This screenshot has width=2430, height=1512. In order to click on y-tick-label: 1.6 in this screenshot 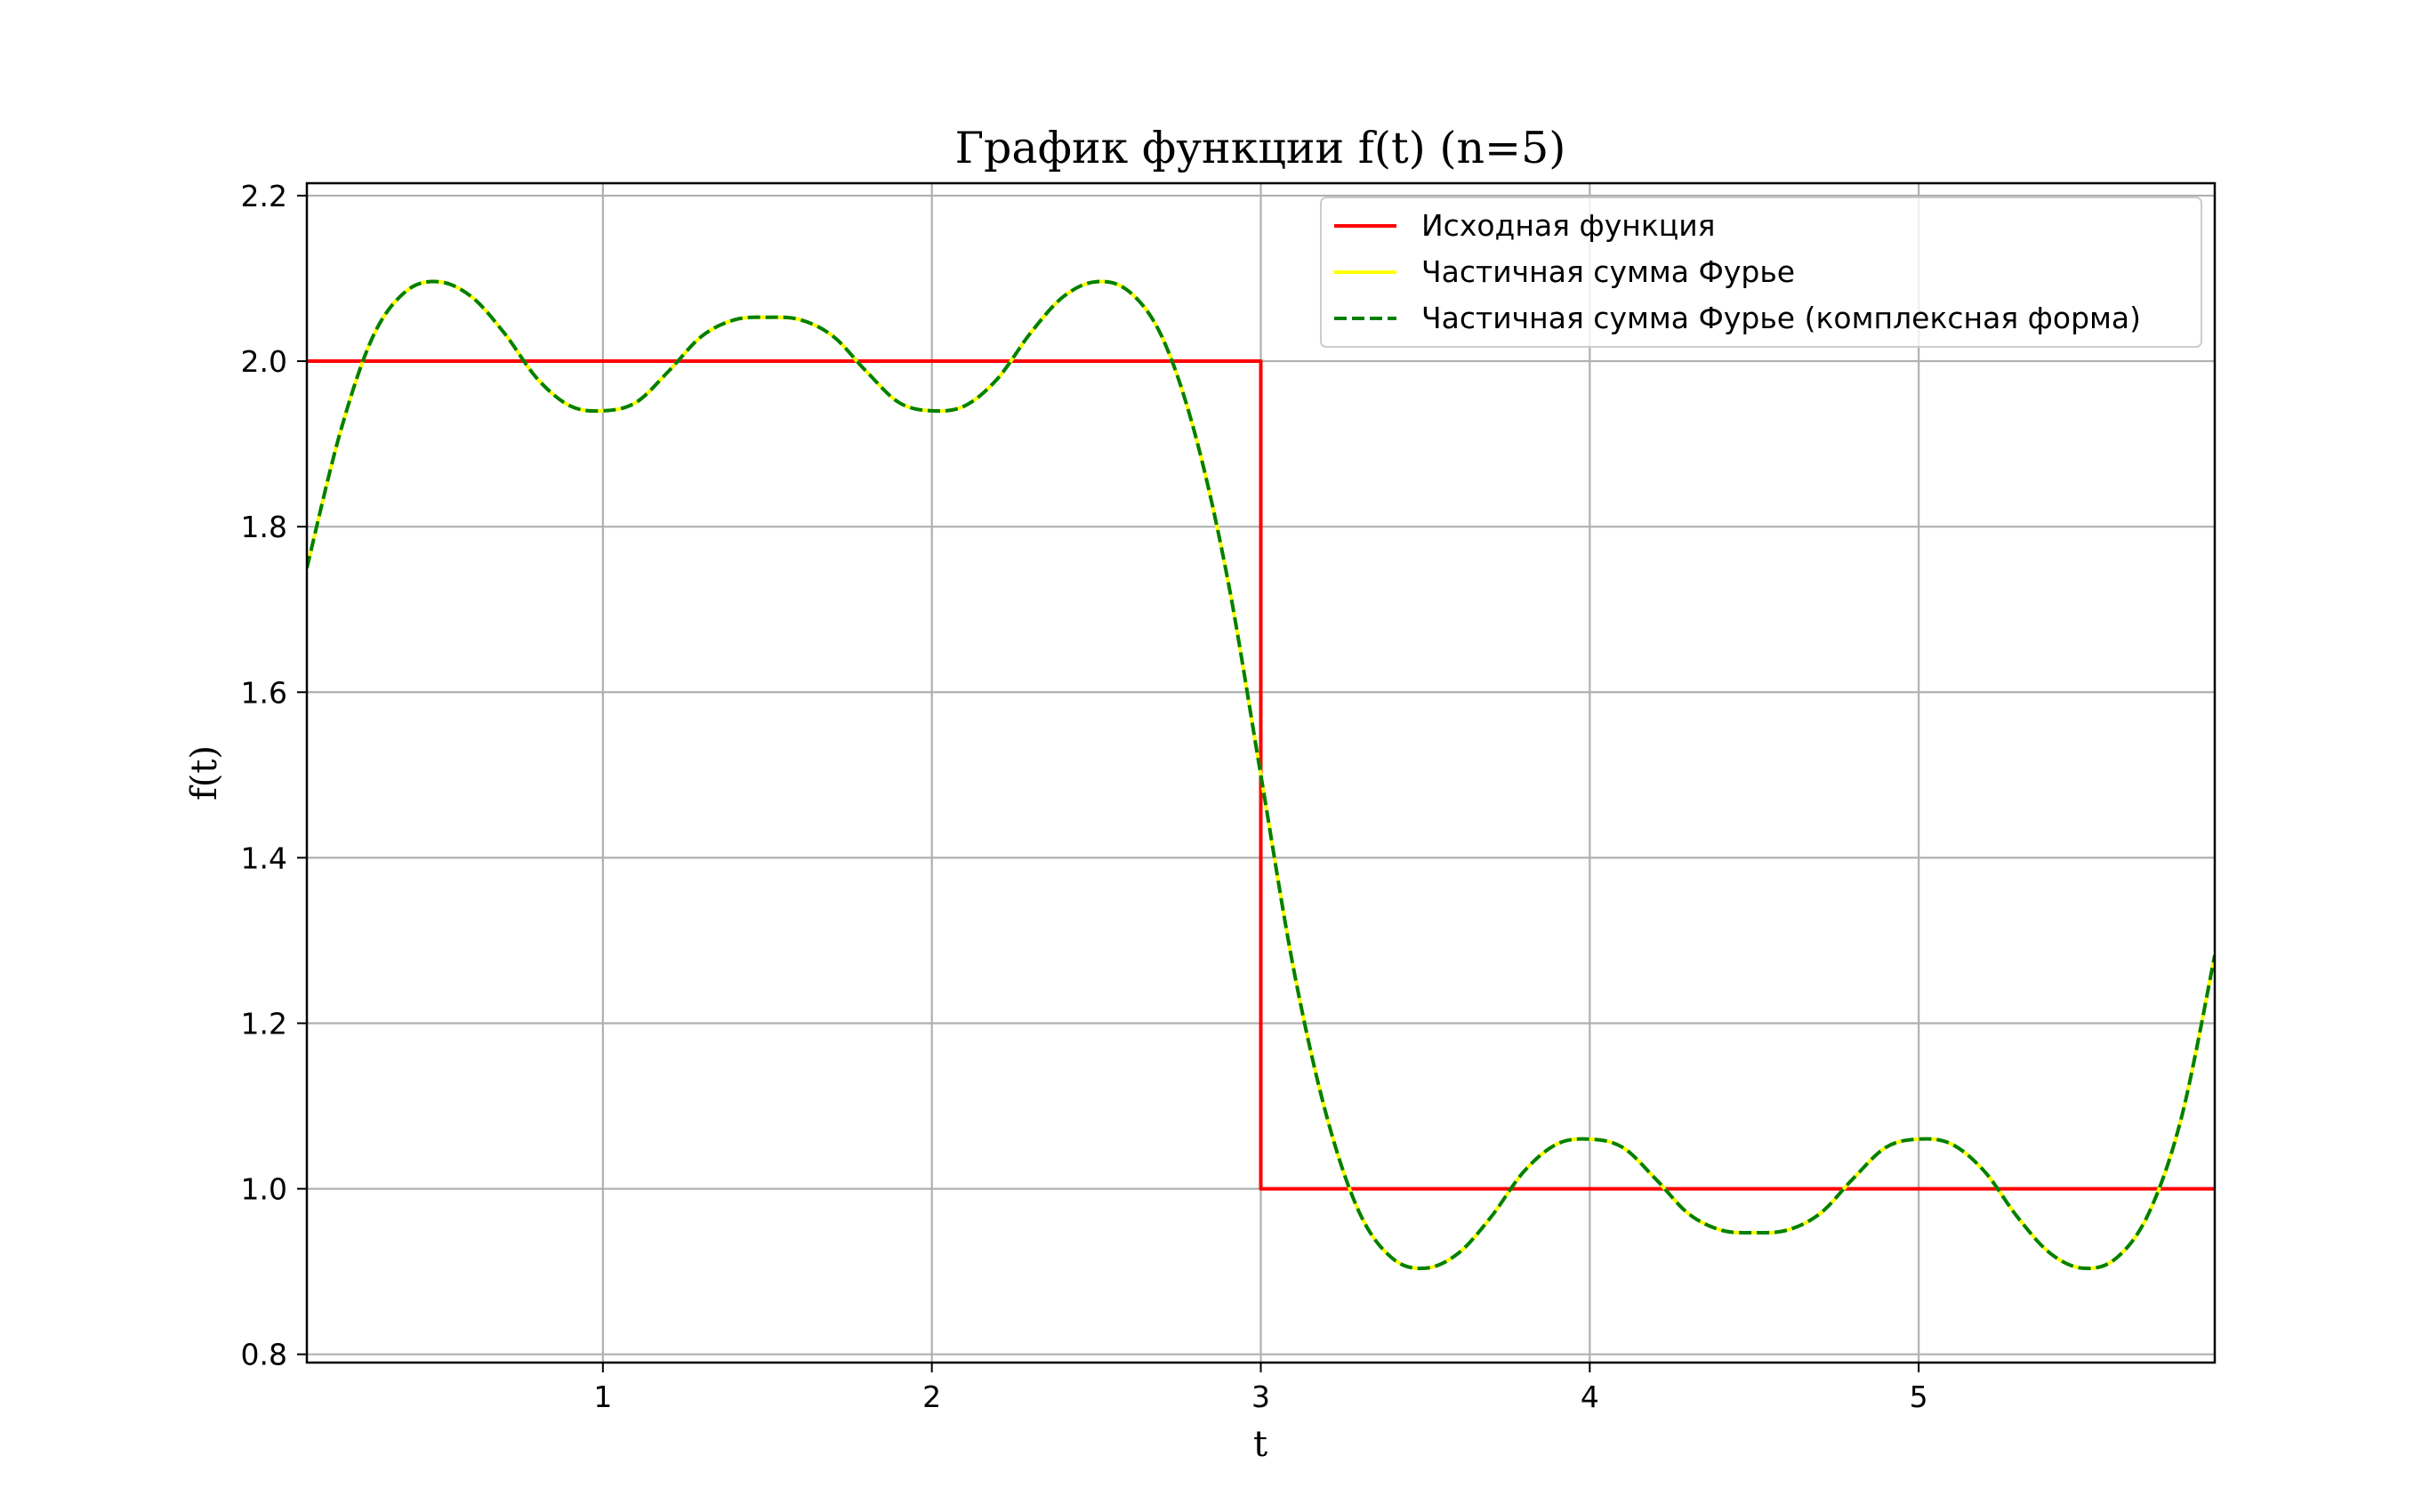, I will do `click(264, 693)`.